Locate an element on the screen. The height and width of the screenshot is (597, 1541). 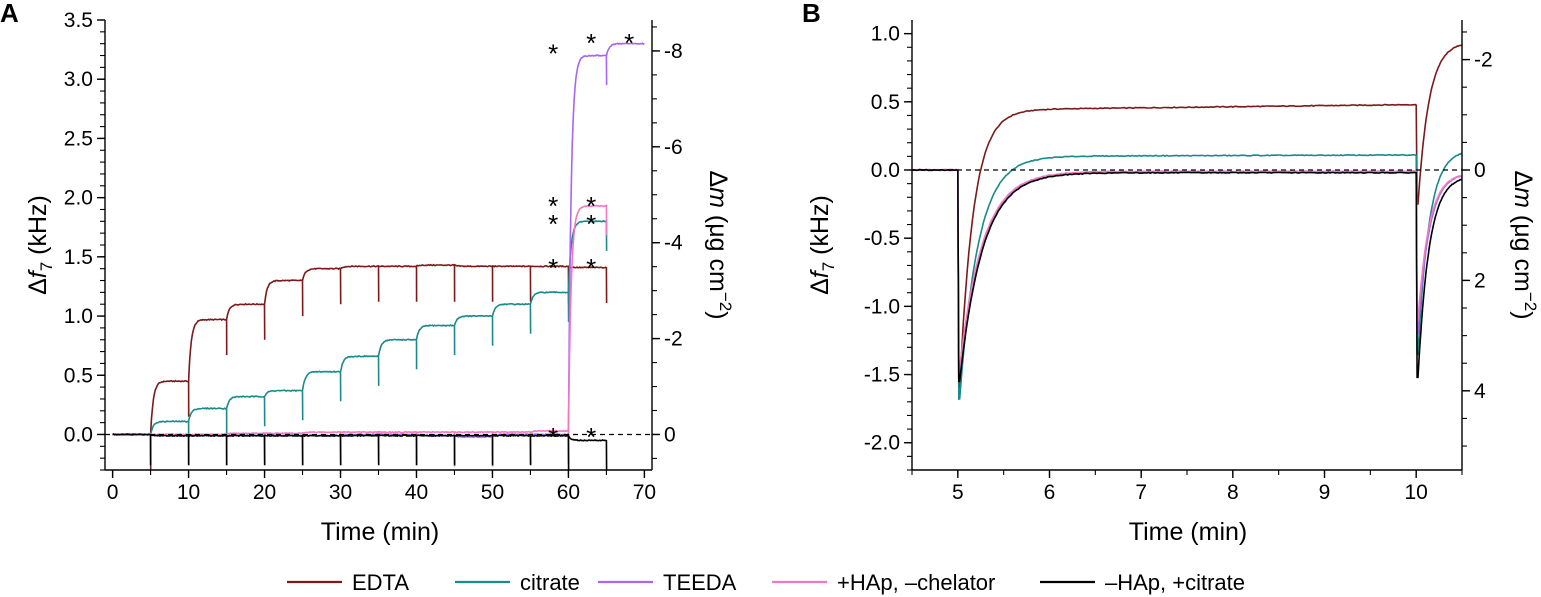
legend-label-nohap-citrate: –HAp, +citrate is located at coordinates (1175, 582).